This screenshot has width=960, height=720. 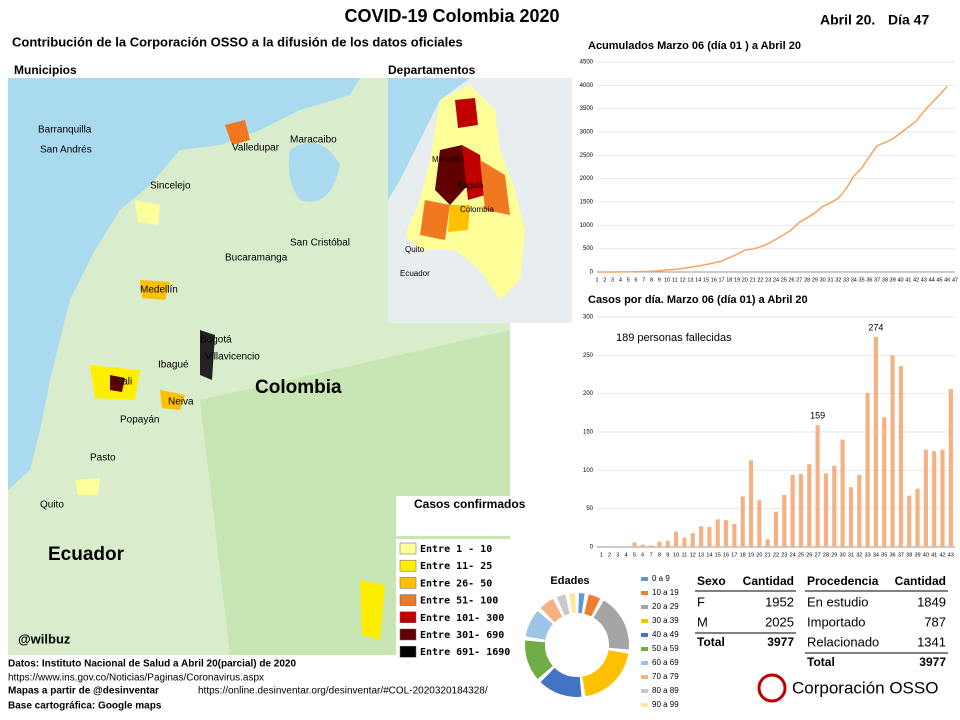 What do you see at coordinates (298, 387) in the screenshot?
I see `place-label: Colombia` at bounding box center [298, 387].